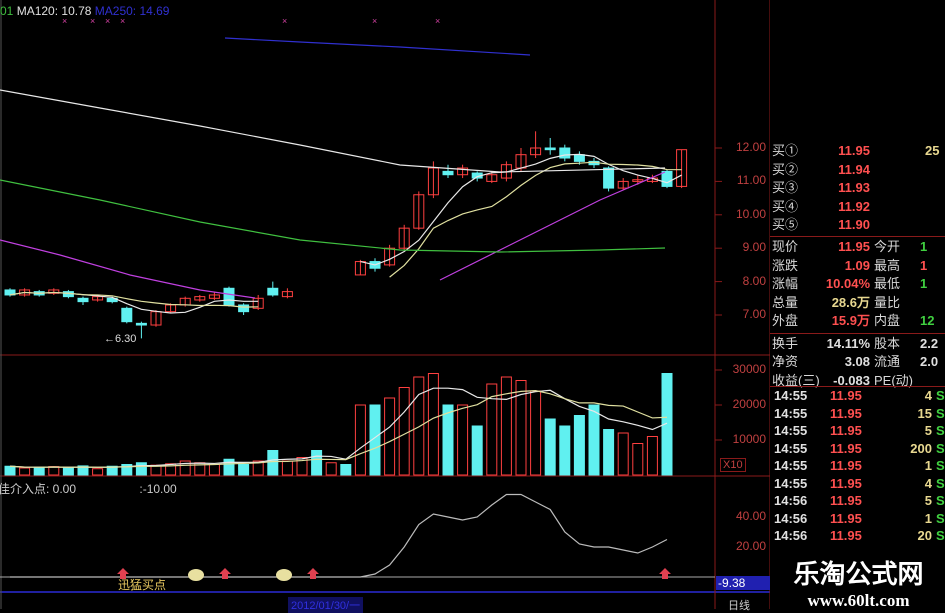  Describe the element at coordinates (887, 320) in the screenshot. I see `stat-label: 内盘` at that location.